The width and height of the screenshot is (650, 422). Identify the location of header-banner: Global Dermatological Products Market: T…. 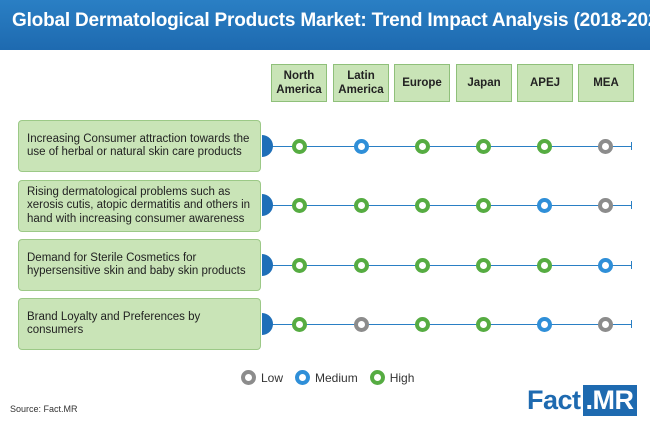
(325, 25).